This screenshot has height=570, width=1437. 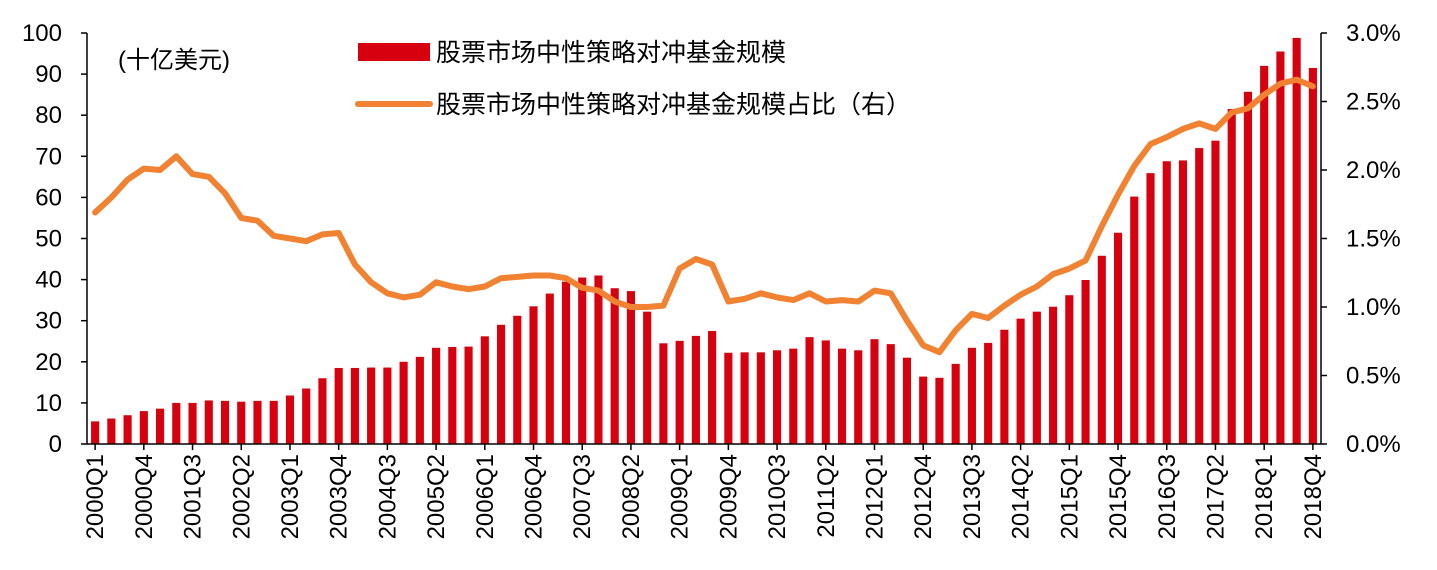 I want to click on bar-2004Q1, so click(x=354, y=405).